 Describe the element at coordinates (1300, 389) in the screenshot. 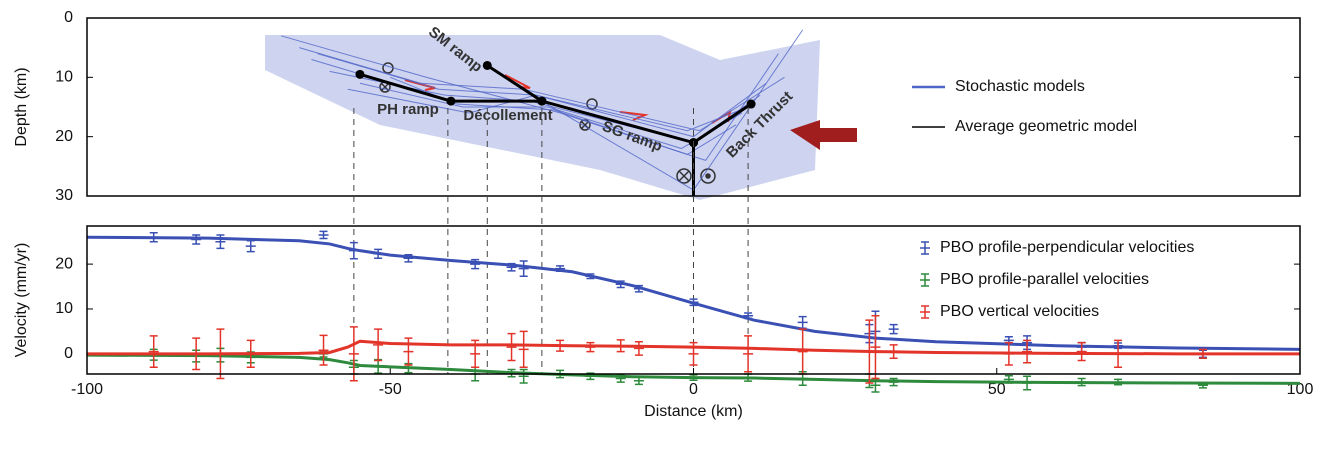

I see `x-tick-label: 100` at that location.